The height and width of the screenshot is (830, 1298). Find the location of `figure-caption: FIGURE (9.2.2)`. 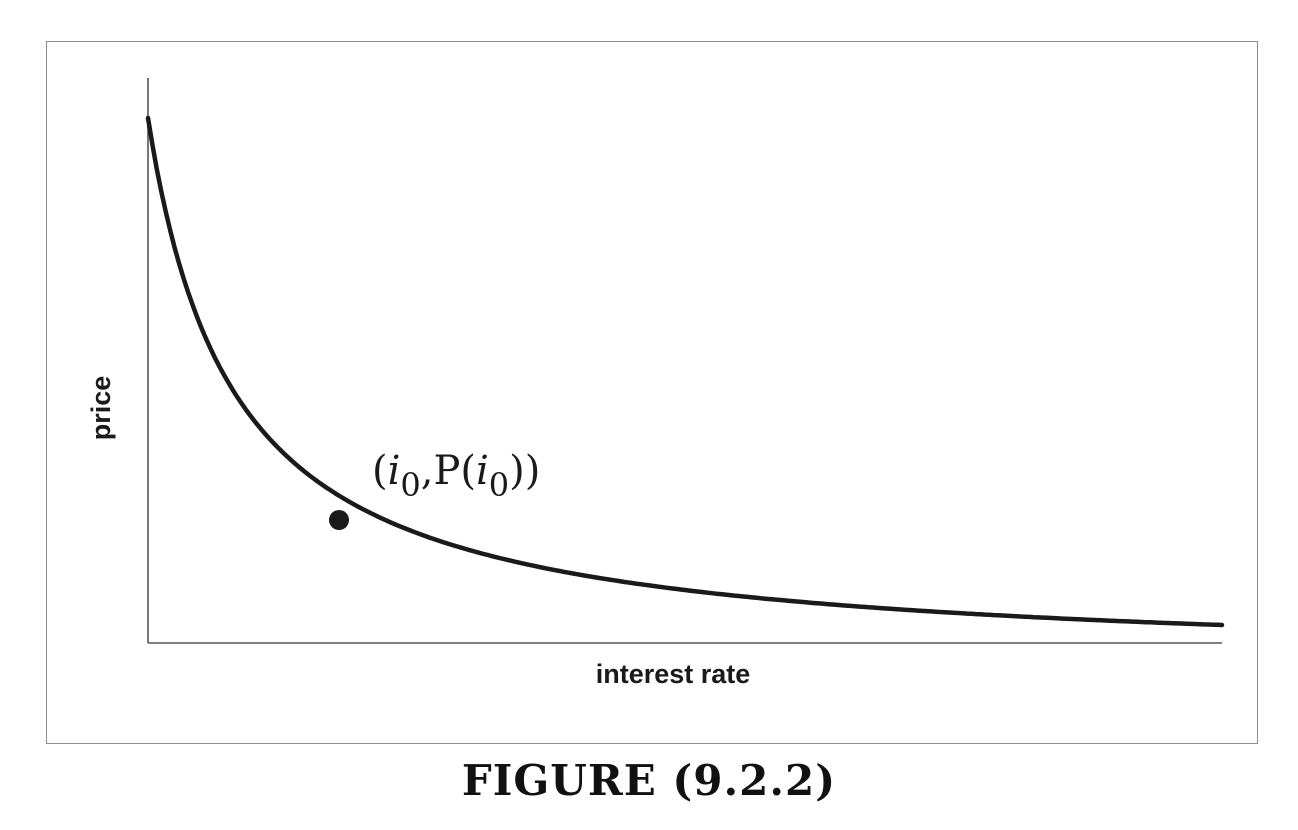

figure-caption: FIGURE (9.2.2) is located at coordinates (649, 780).